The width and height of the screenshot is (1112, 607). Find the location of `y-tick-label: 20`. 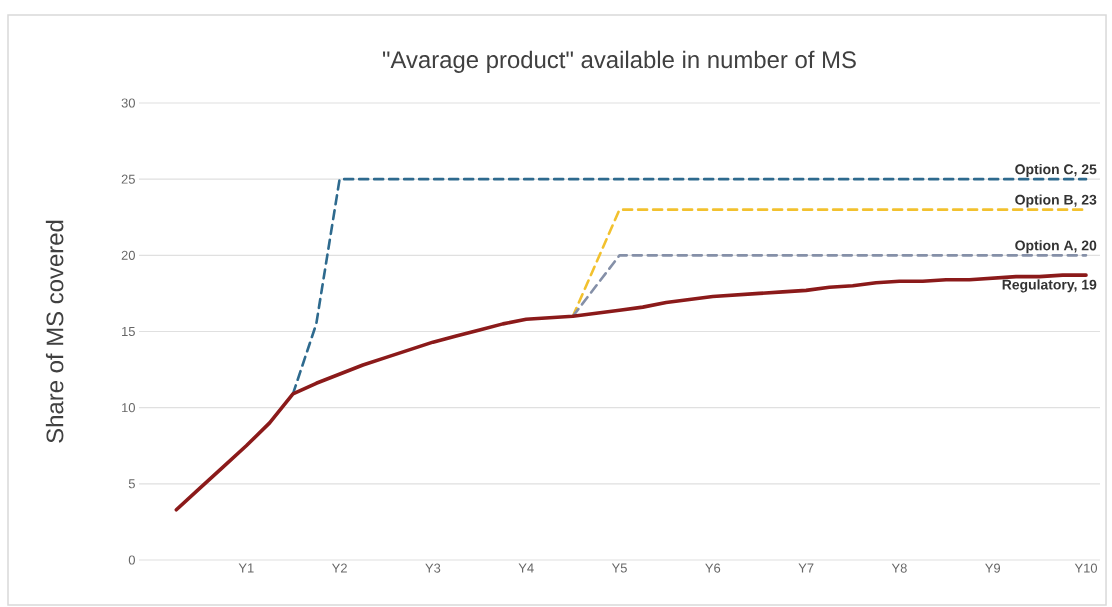

y-tick-label: 20 is located at coordinates (128, 255).